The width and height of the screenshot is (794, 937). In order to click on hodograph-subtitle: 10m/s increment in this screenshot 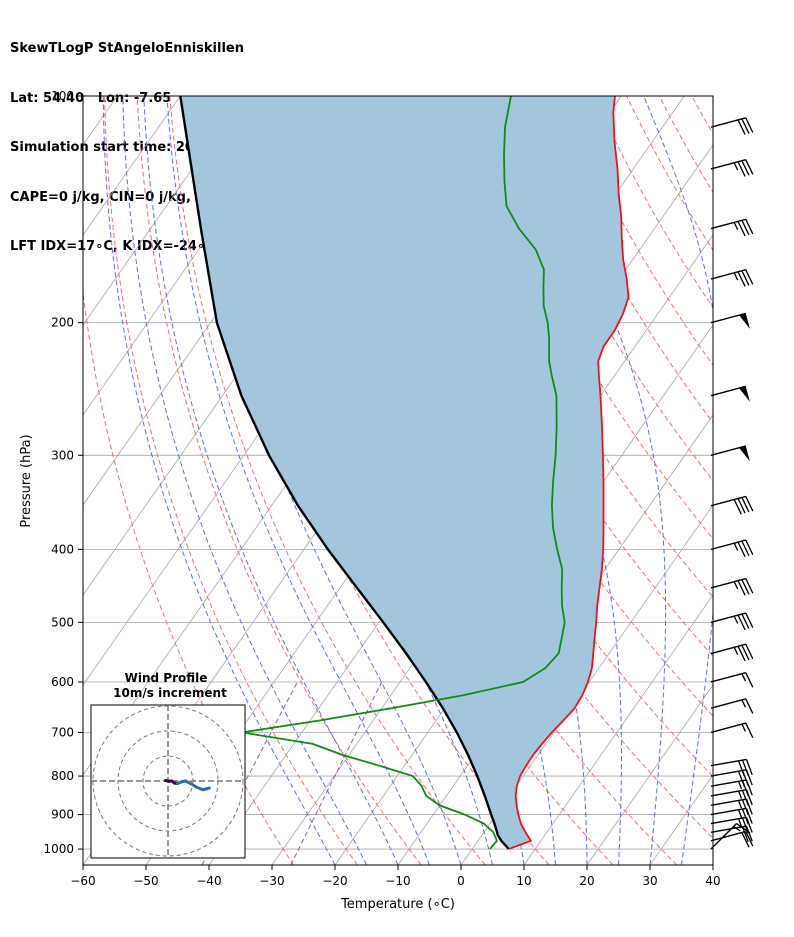, I will do `click(170, 693)`.